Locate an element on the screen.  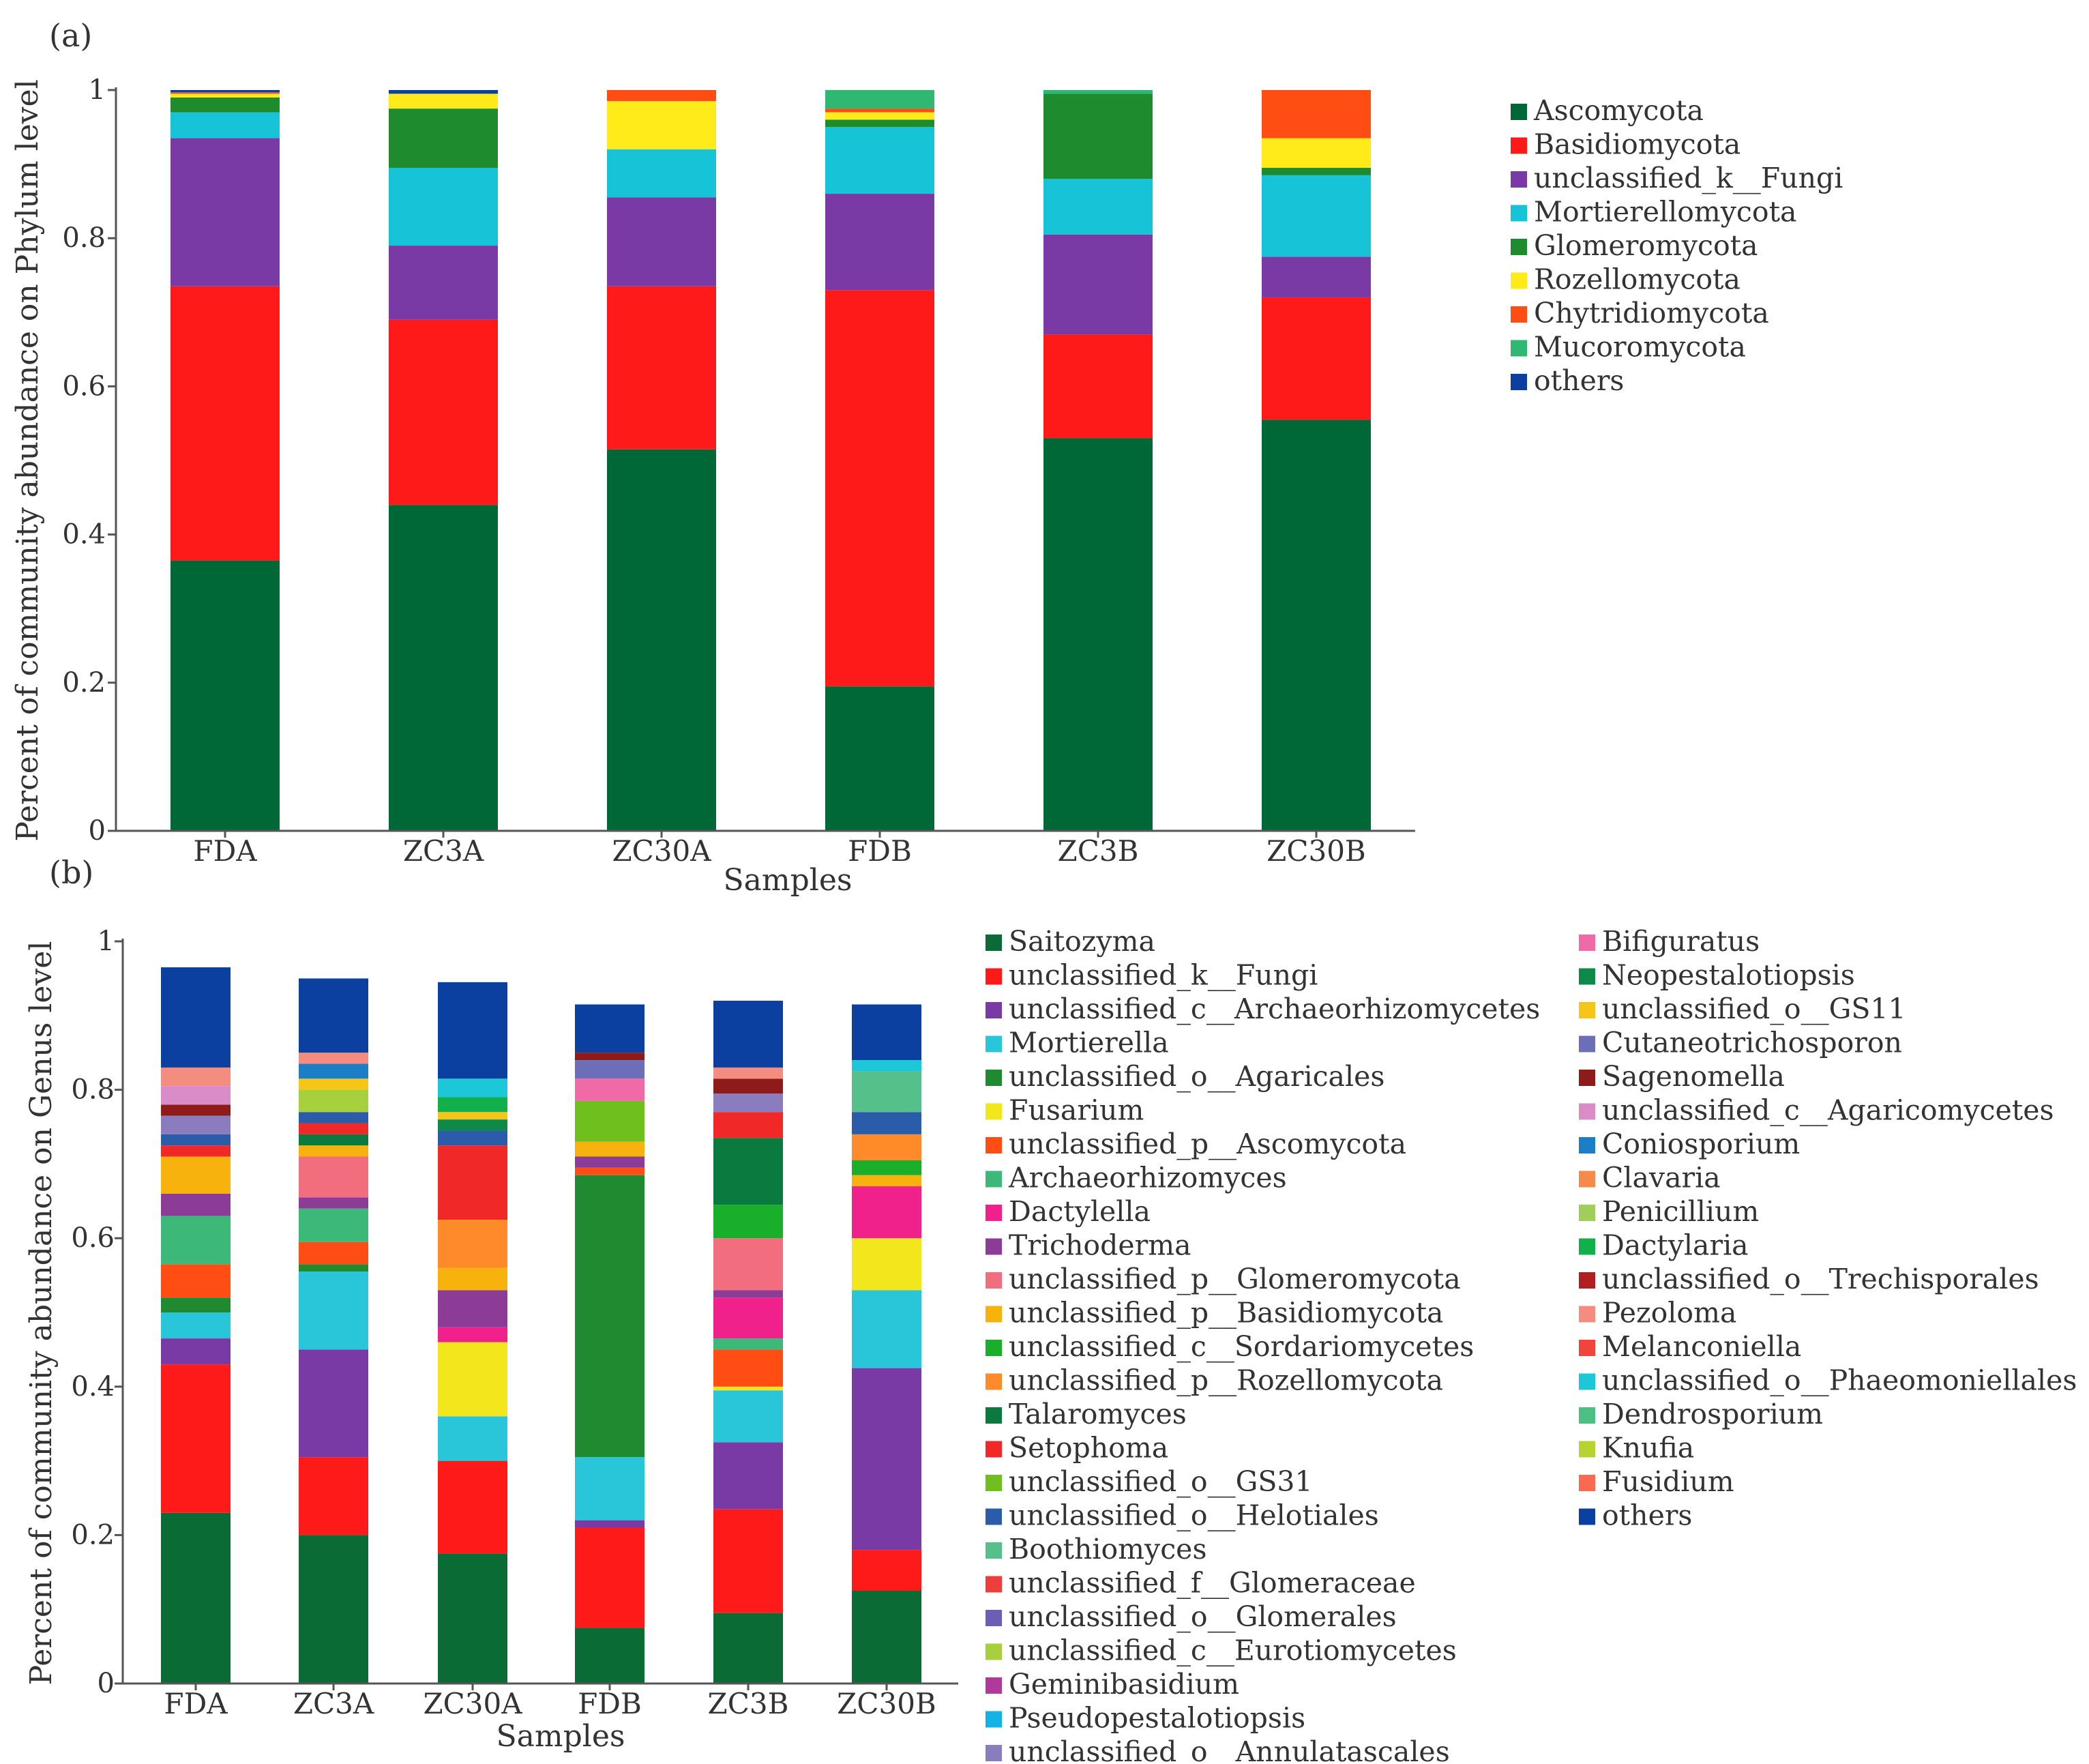
bar-segment-fdb-chytridiomycota is located at coordinates (879, 111).